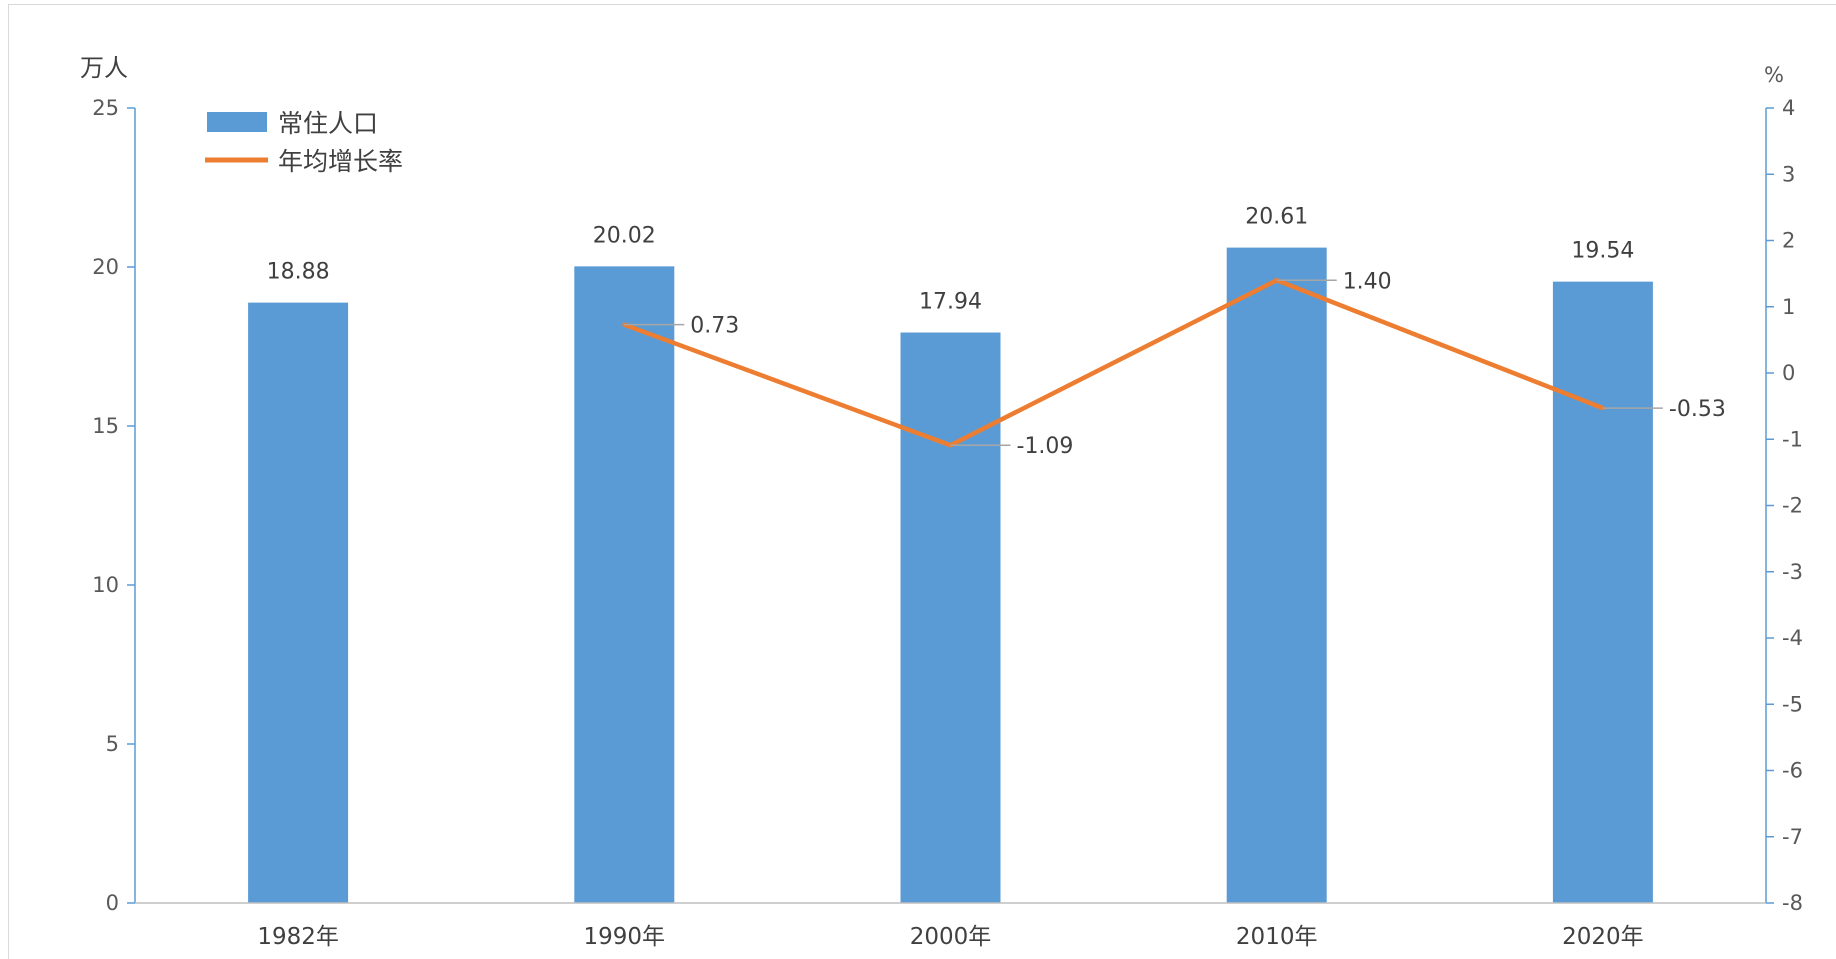 Image resolution: width=1836 pixels, height=959 pixels. Describe the element at coordinates (951, 937) in the screenshot. I see `x-axis-category-label: 2000年` at that location.